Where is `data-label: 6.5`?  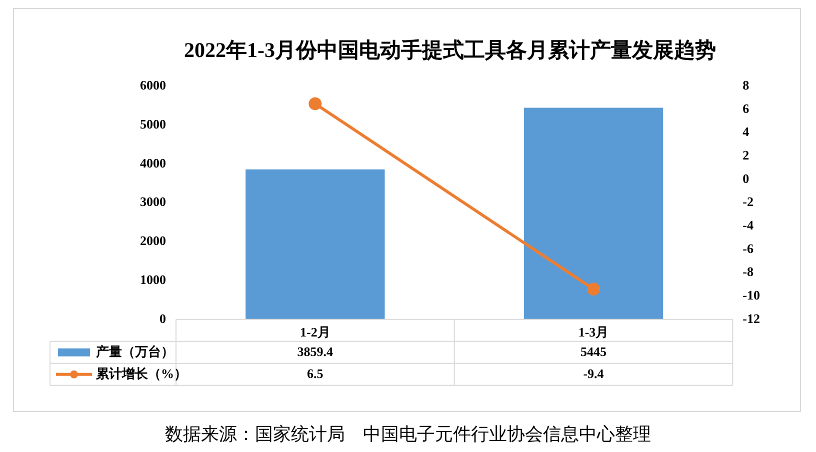
data-label: 6.5 is located at coordinates (315, 373).